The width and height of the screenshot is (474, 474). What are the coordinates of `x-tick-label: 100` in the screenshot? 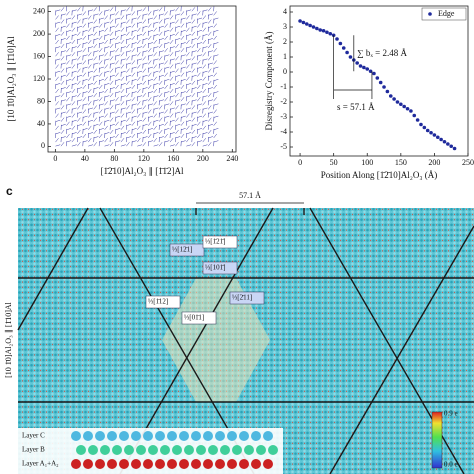 It's located at (367, 162).